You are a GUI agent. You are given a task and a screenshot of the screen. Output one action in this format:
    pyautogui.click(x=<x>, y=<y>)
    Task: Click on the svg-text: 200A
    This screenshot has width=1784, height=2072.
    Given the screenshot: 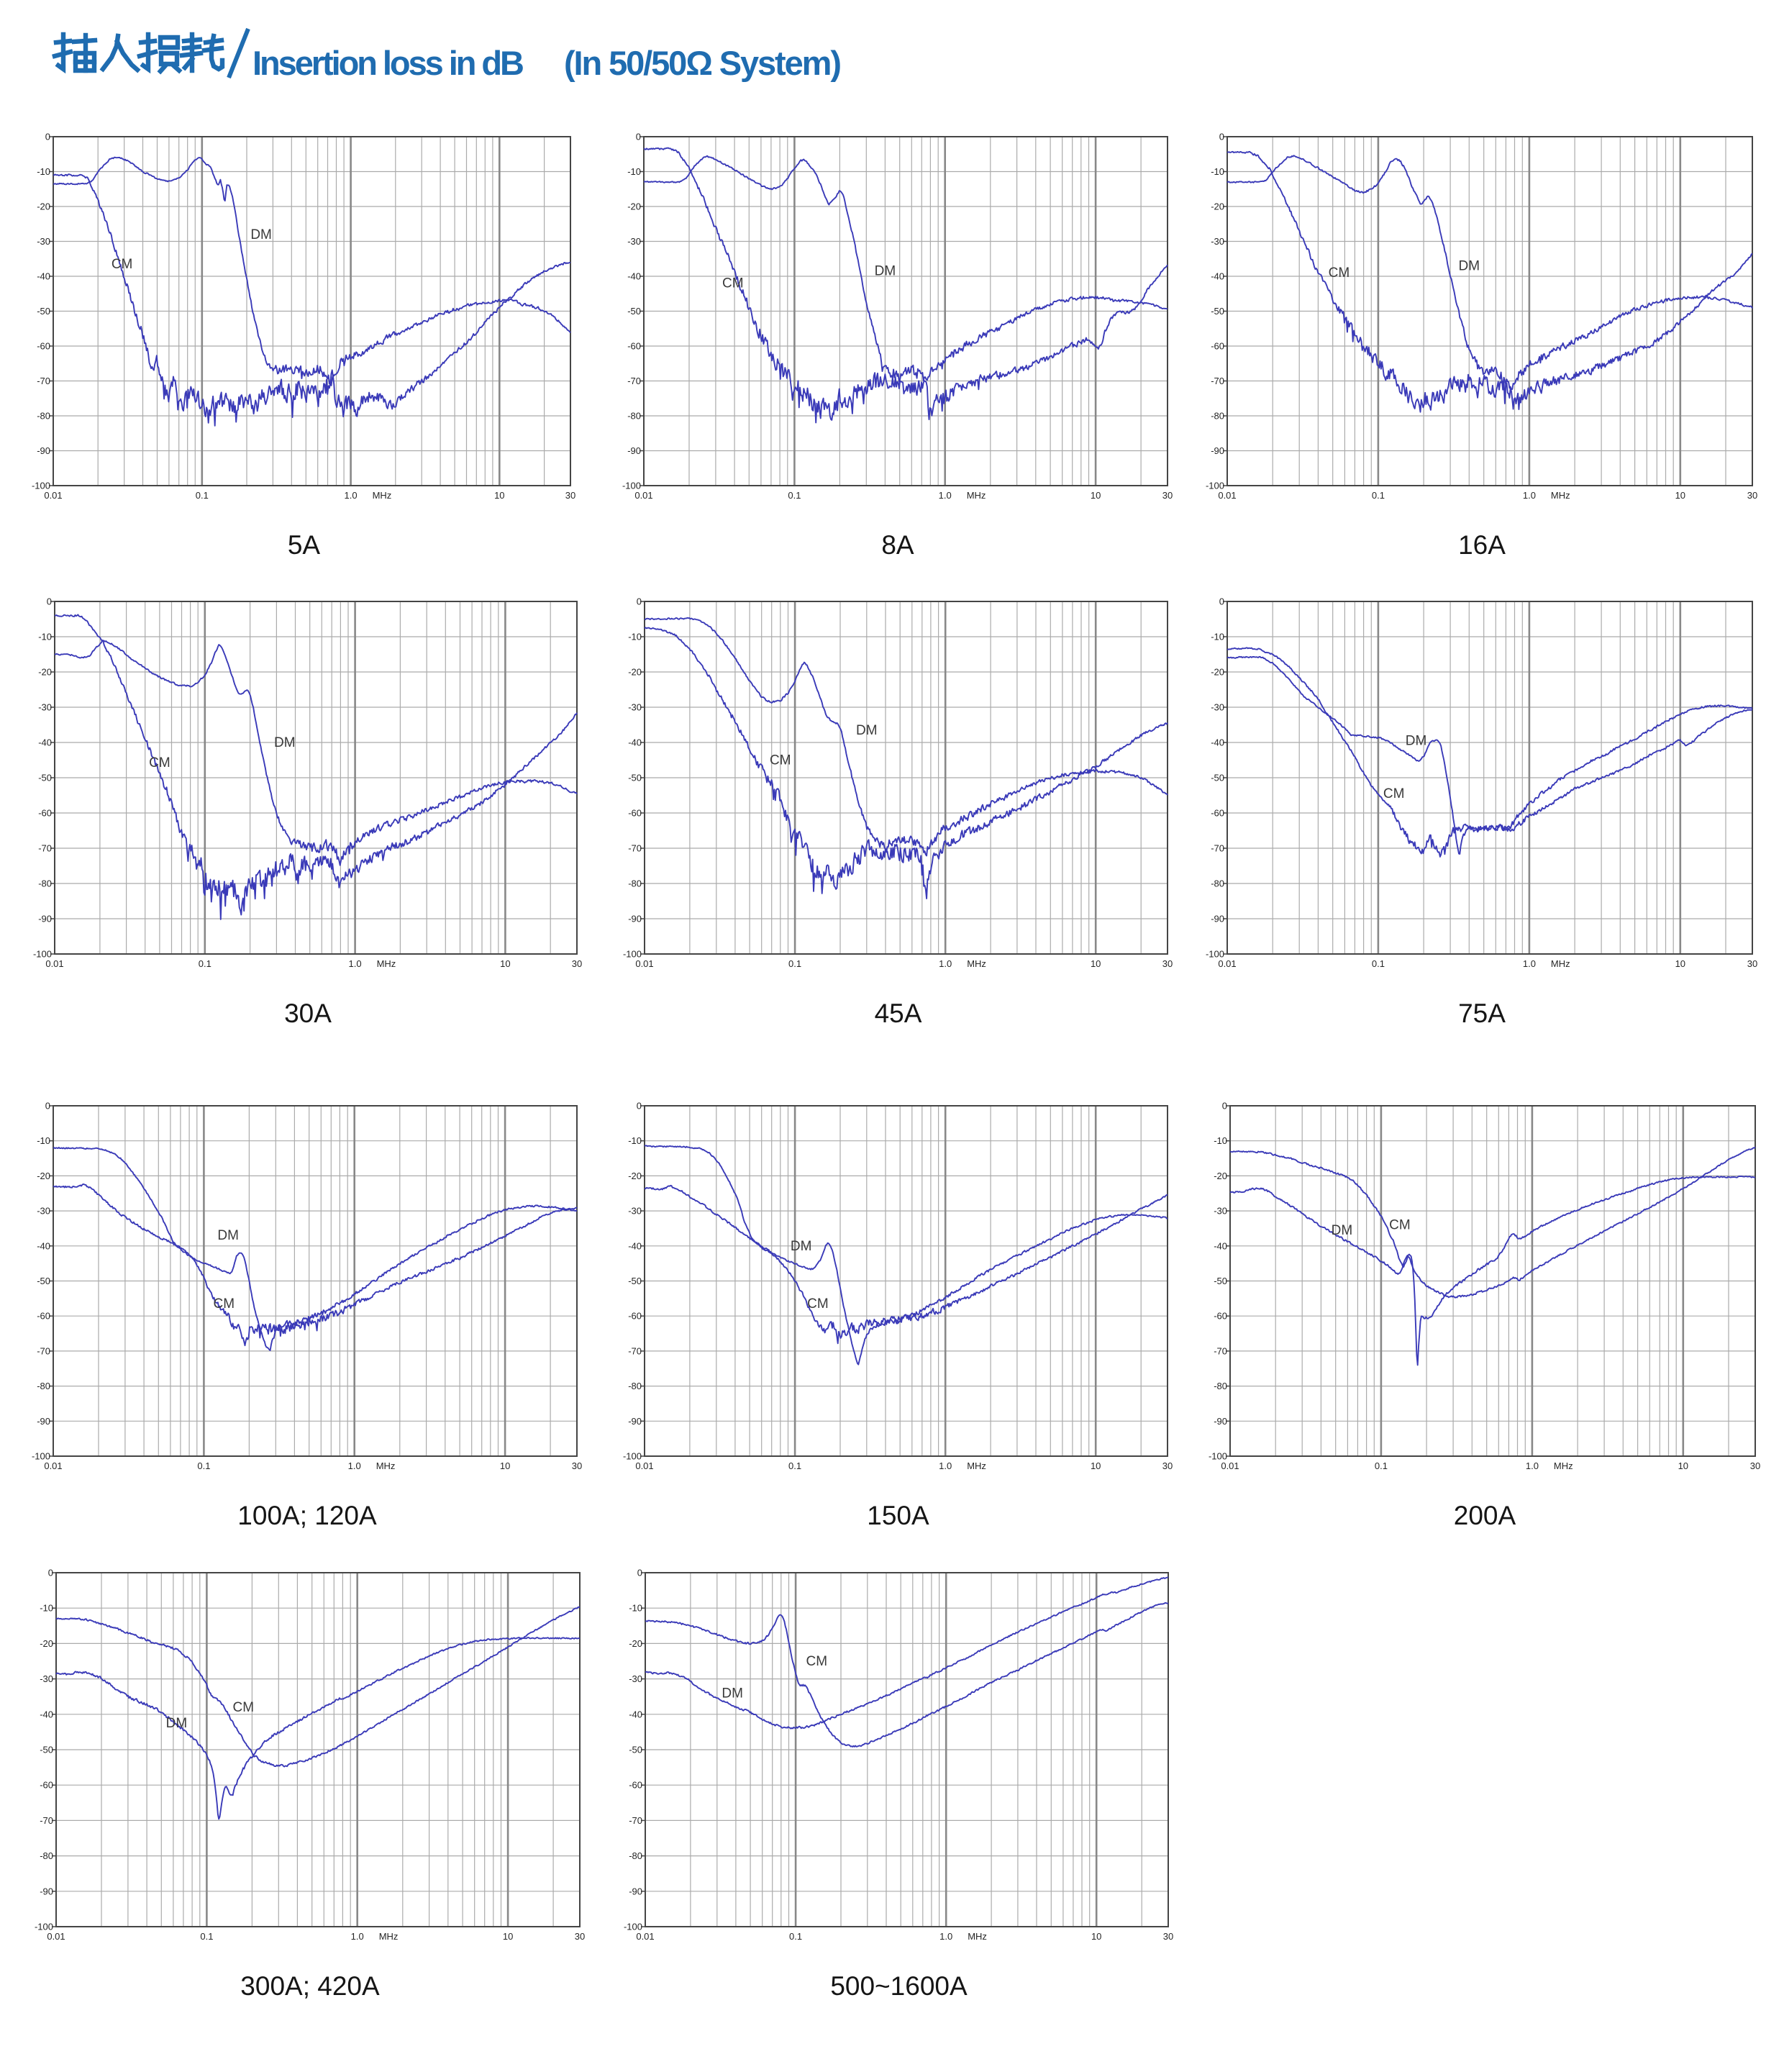 What is the action you would take?
    pyautogui.click(x=1485, y=1516)
    